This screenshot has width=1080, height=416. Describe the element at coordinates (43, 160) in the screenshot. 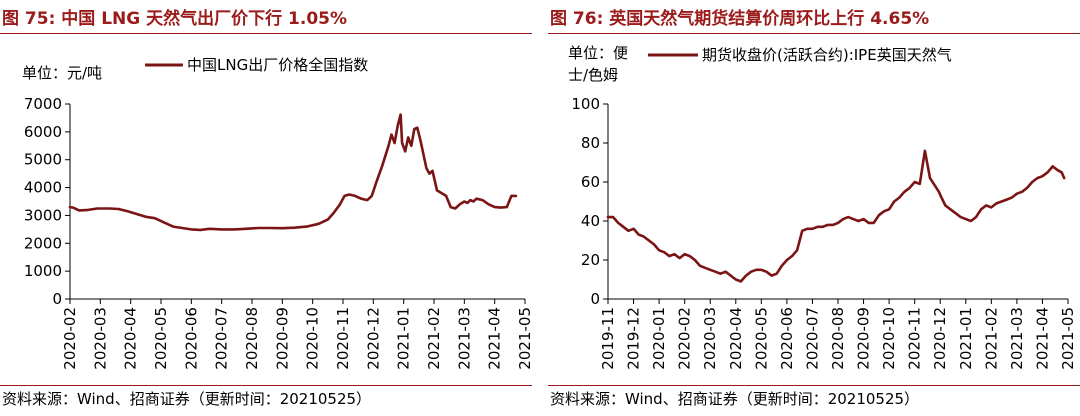

I see `y-tick-label: 5000` at that location.